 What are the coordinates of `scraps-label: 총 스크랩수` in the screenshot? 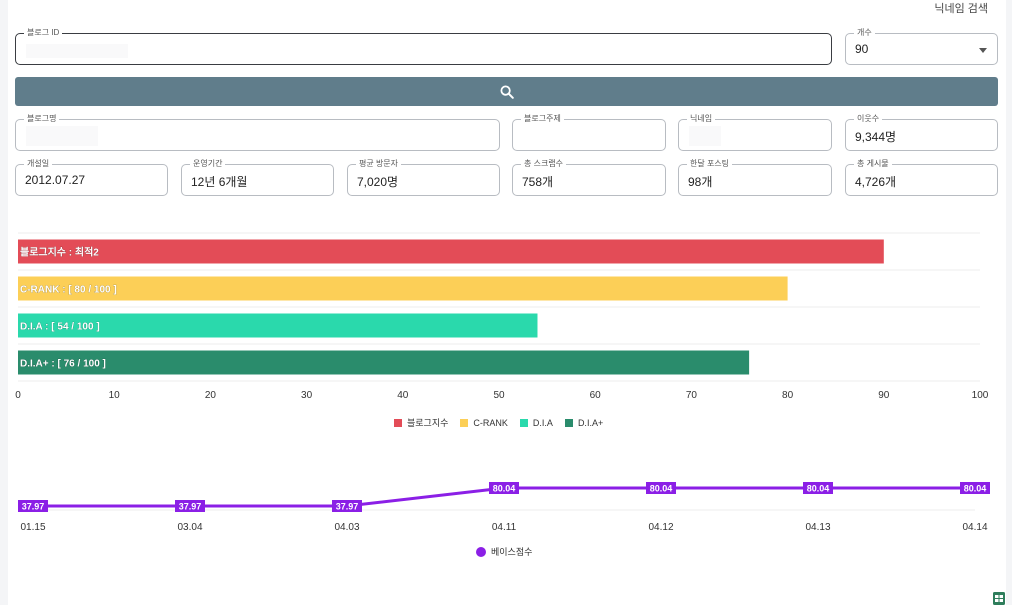 It's located at (544, 164).